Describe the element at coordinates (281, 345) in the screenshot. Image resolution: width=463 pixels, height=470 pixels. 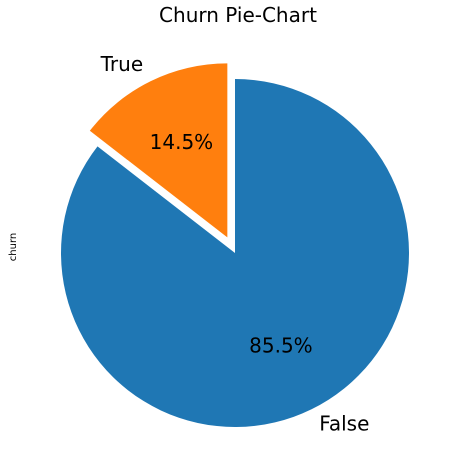
I see `pct-label-false: 85.5%` at that location.